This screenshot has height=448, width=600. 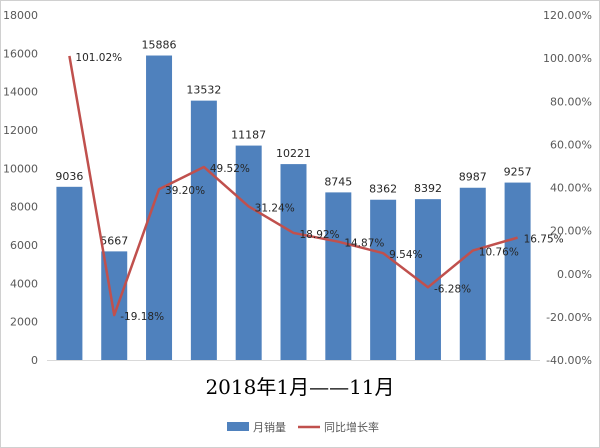 I want to click on right-axis-tick-label: 20.00%, so click(x=571, y=231).